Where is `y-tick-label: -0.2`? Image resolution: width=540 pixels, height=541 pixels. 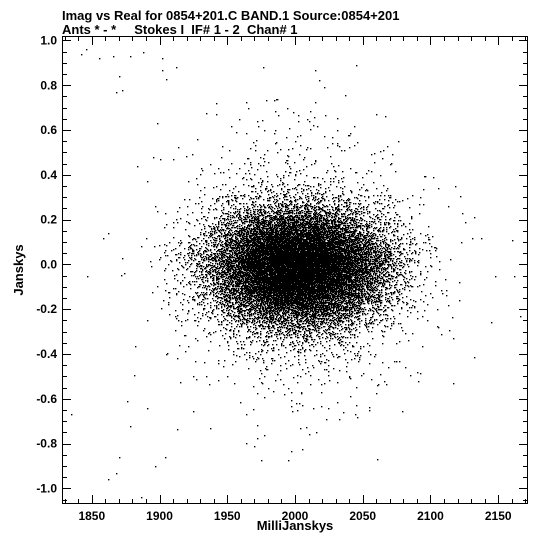 y-tick-label: -0.2 is located at coordinates (46, 309).